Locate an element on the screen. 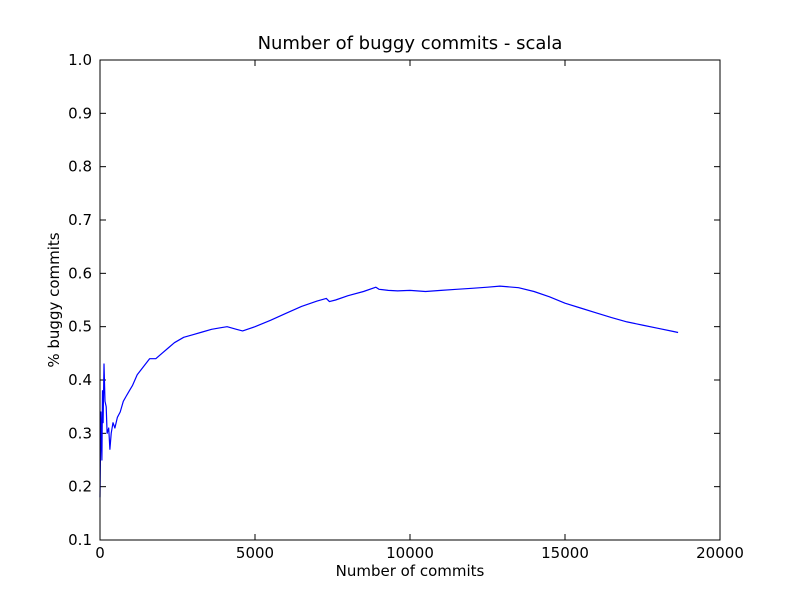 This screenshot has height=604, width=800. y-tick-label: 0.6 is located at coordinates (80, 273).